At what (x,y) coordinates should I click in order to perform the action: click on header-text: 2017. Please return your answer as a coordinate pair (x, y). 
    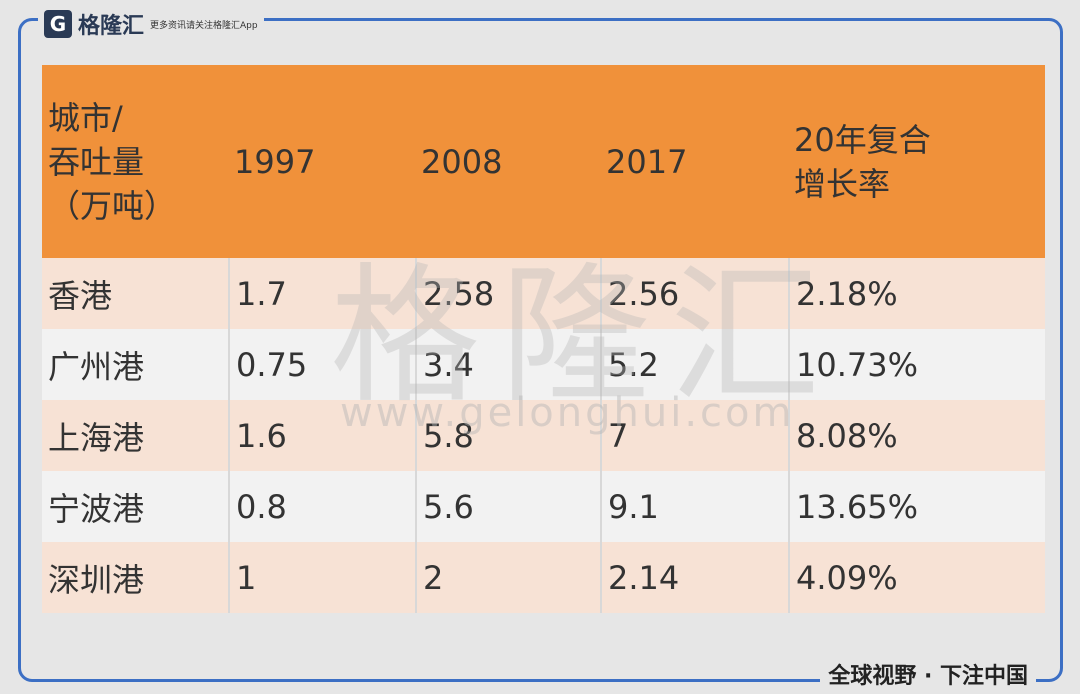
    Looking at the image, I should click on (647, 161).